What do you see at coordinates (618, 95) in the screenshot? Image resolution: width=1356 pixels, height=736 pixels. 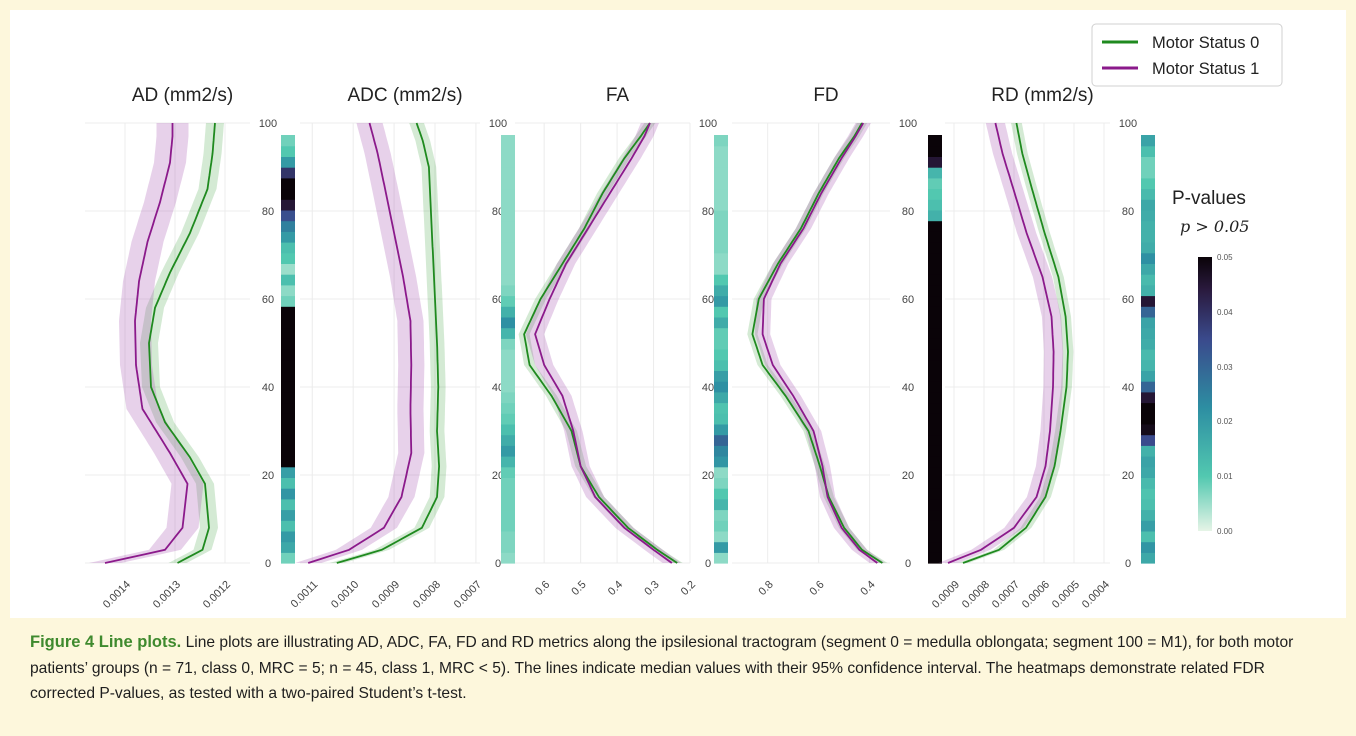 I see `panel-title: FA` at bounding box center [618, 95].